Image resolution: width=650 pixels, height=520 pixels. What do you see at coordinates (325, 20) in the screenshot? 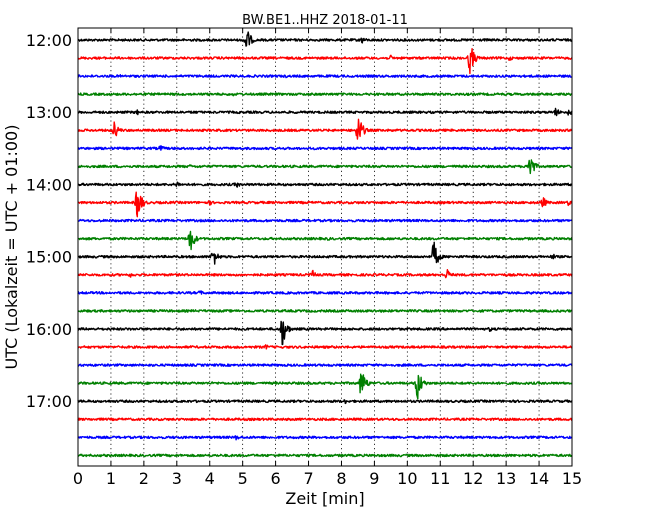
I see `chart-title: BW.BE1..HHZ 2018-01-11` at bounding box center [325, 20].